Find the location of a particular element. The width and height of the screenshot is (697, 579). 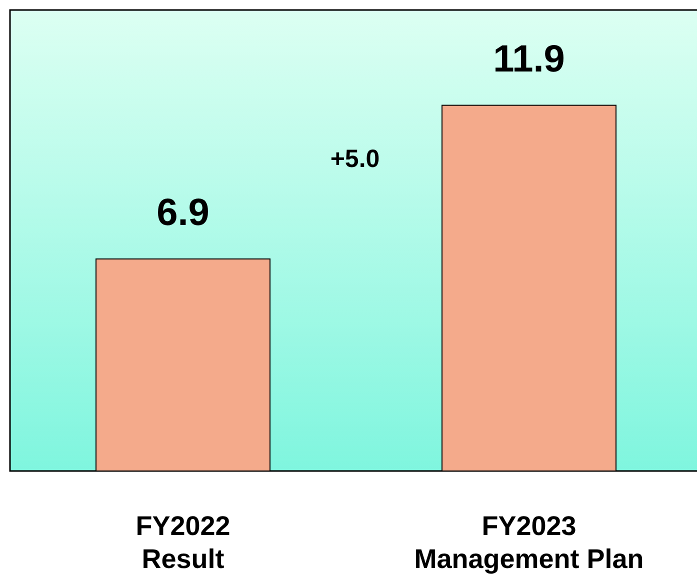

x-tick-label: FY2023 Management Plan is located at coordinates (529, 542).